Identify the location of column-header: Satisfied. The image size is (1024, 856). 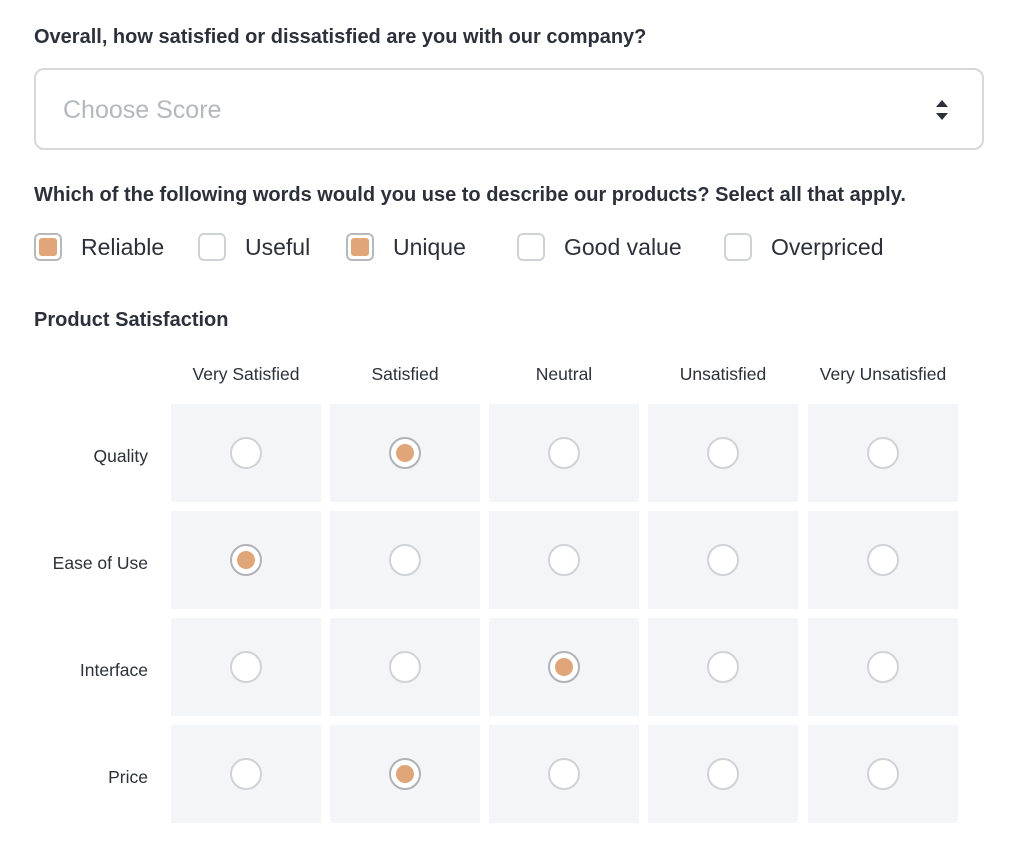
(405, 374).